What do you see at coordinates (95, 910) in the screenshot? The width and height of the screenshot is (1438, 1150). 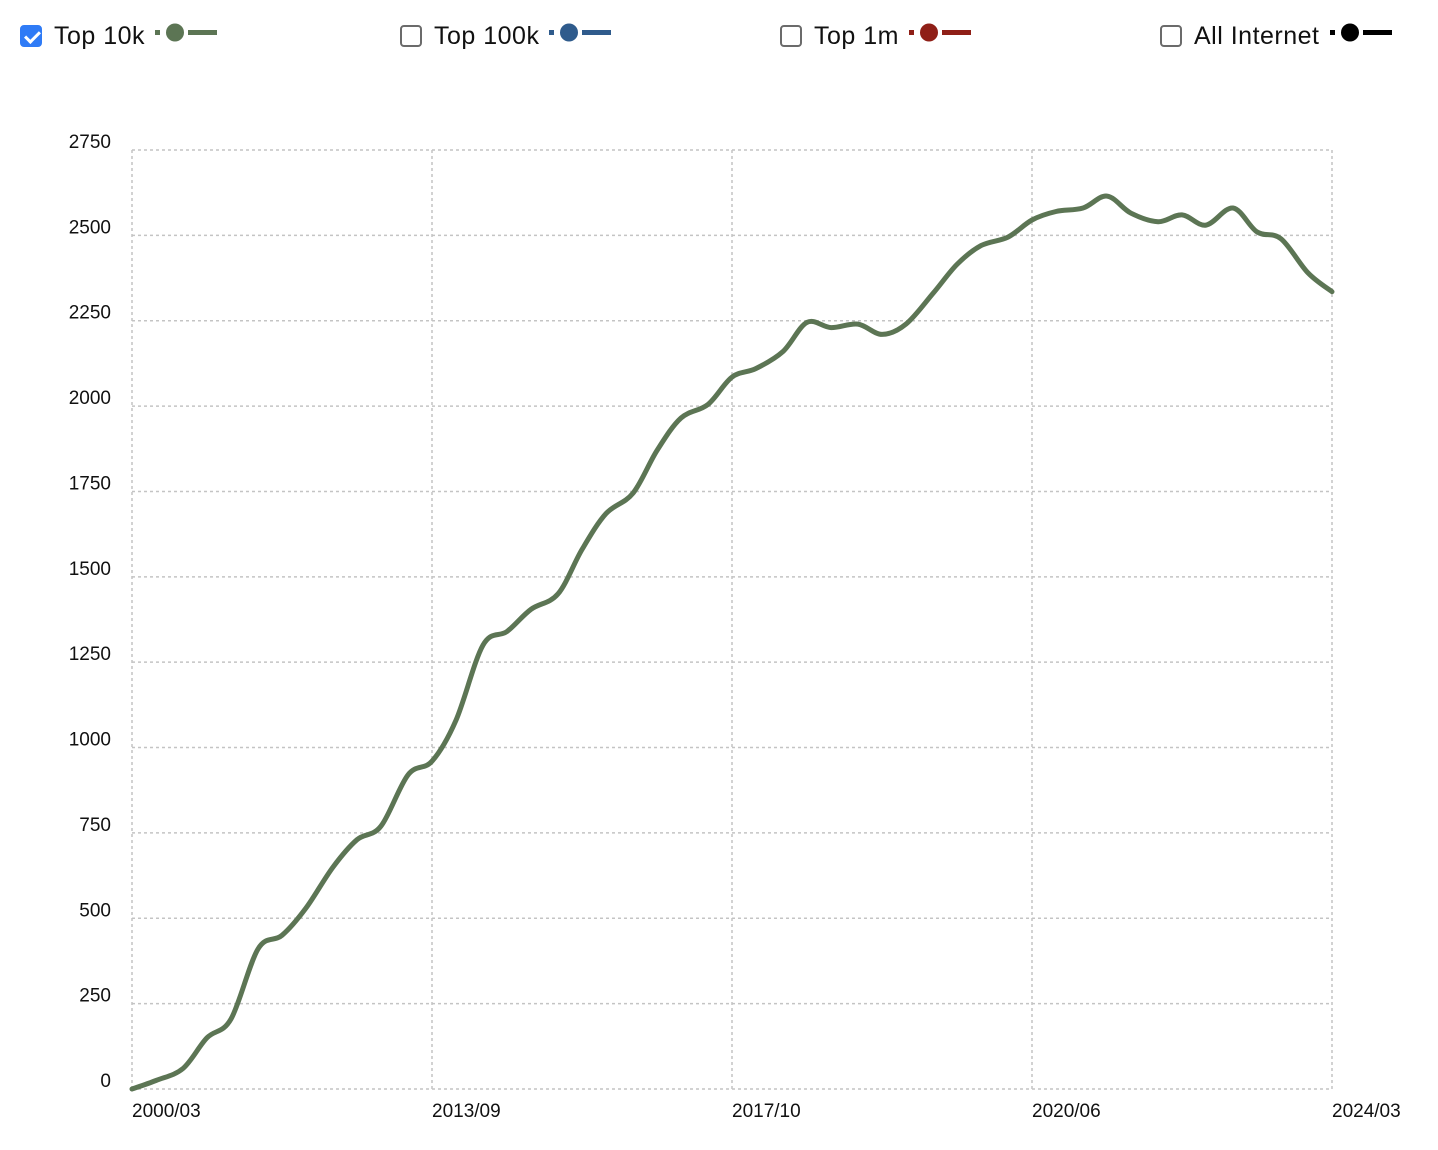 I see `y-tick-label: 500` at bounding box center [95, 910].